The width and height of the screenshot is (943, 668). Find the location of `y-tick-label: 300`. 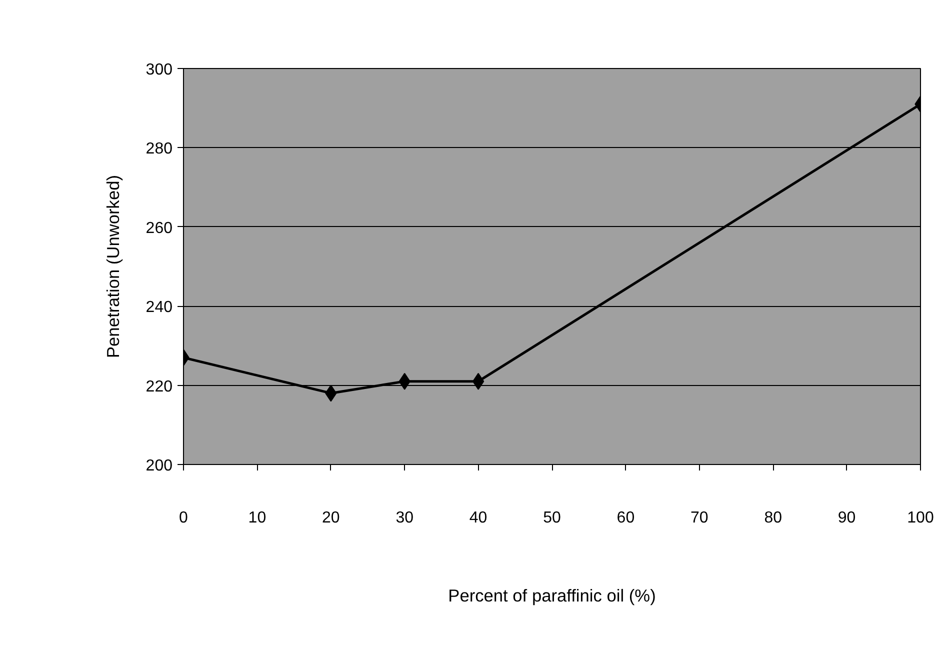

y-tick-label: 300 is located at coordinates (159, 70).